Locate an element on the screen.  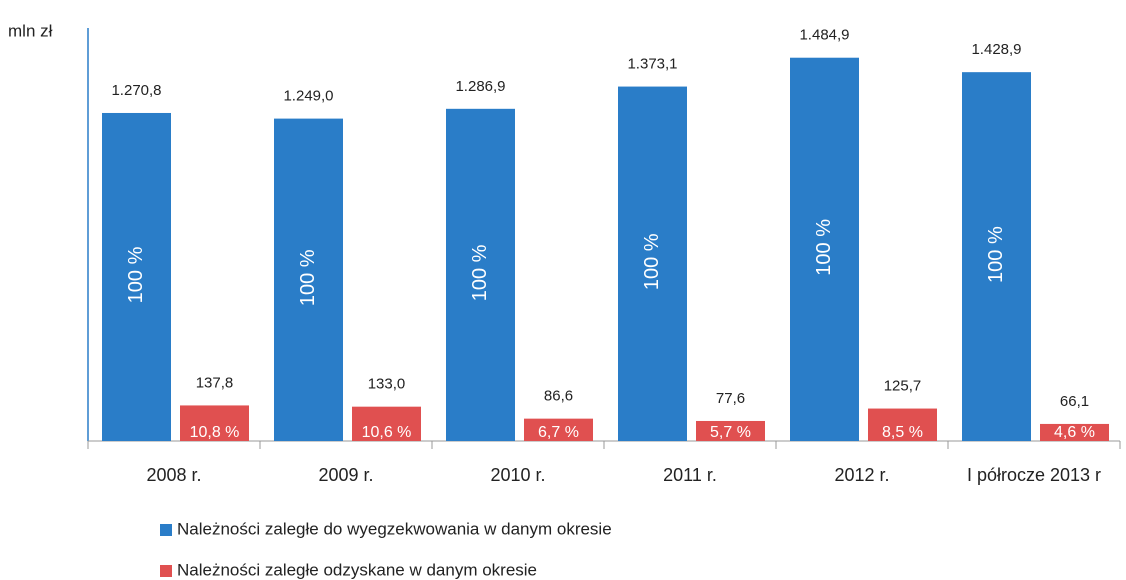
value-label: 133,0 is located at coordinates (387, 384).